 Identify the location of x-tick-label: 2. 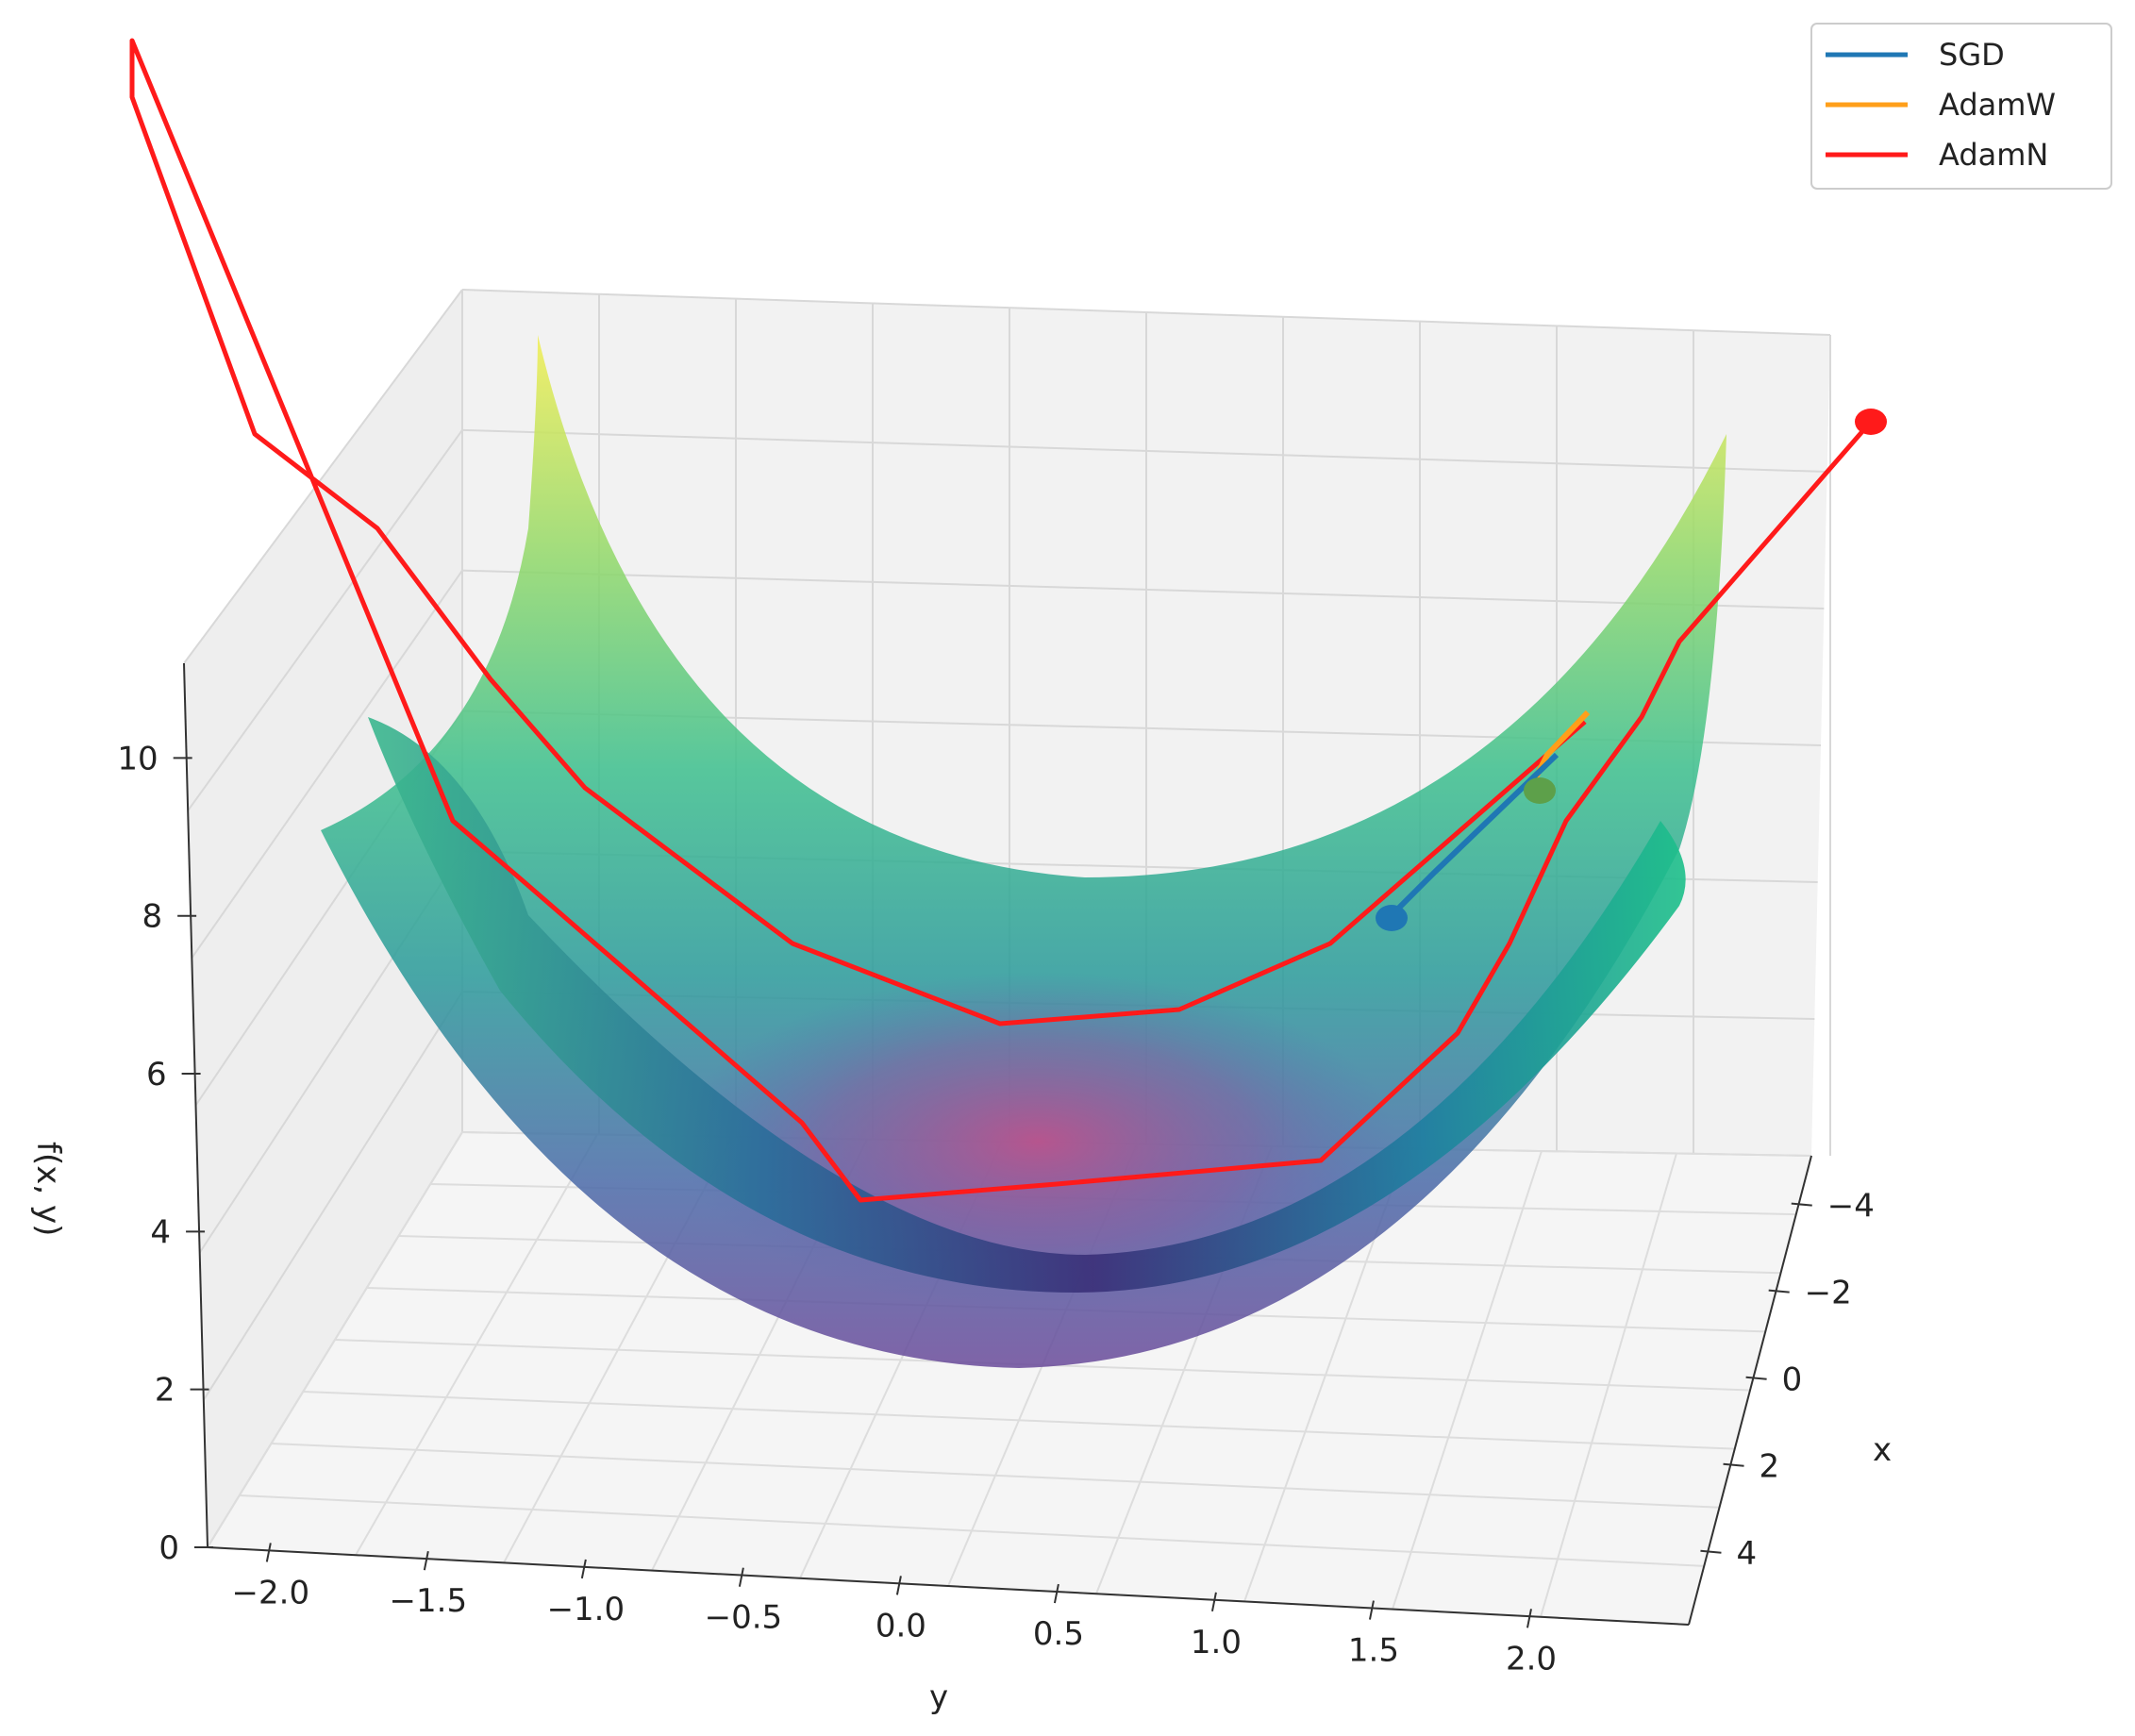
(1770, 1467).